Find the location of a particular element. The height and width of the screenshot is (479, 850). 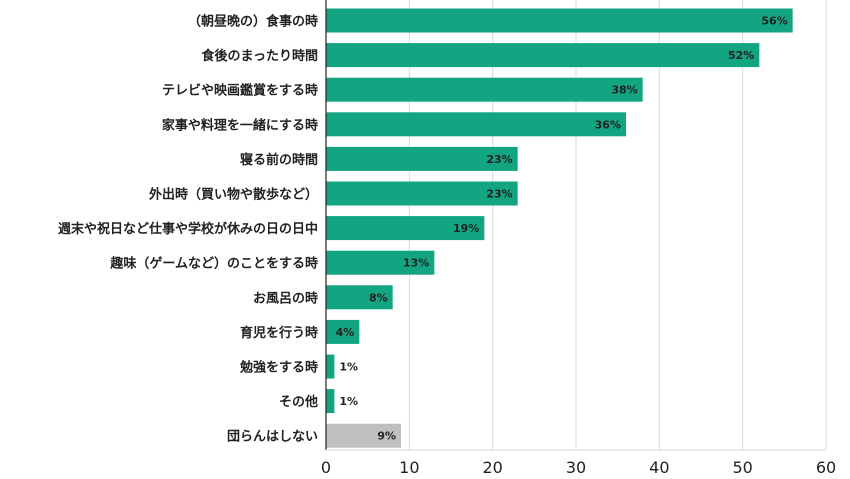

value-label-11: 1% is located at coordinates (348, 401).